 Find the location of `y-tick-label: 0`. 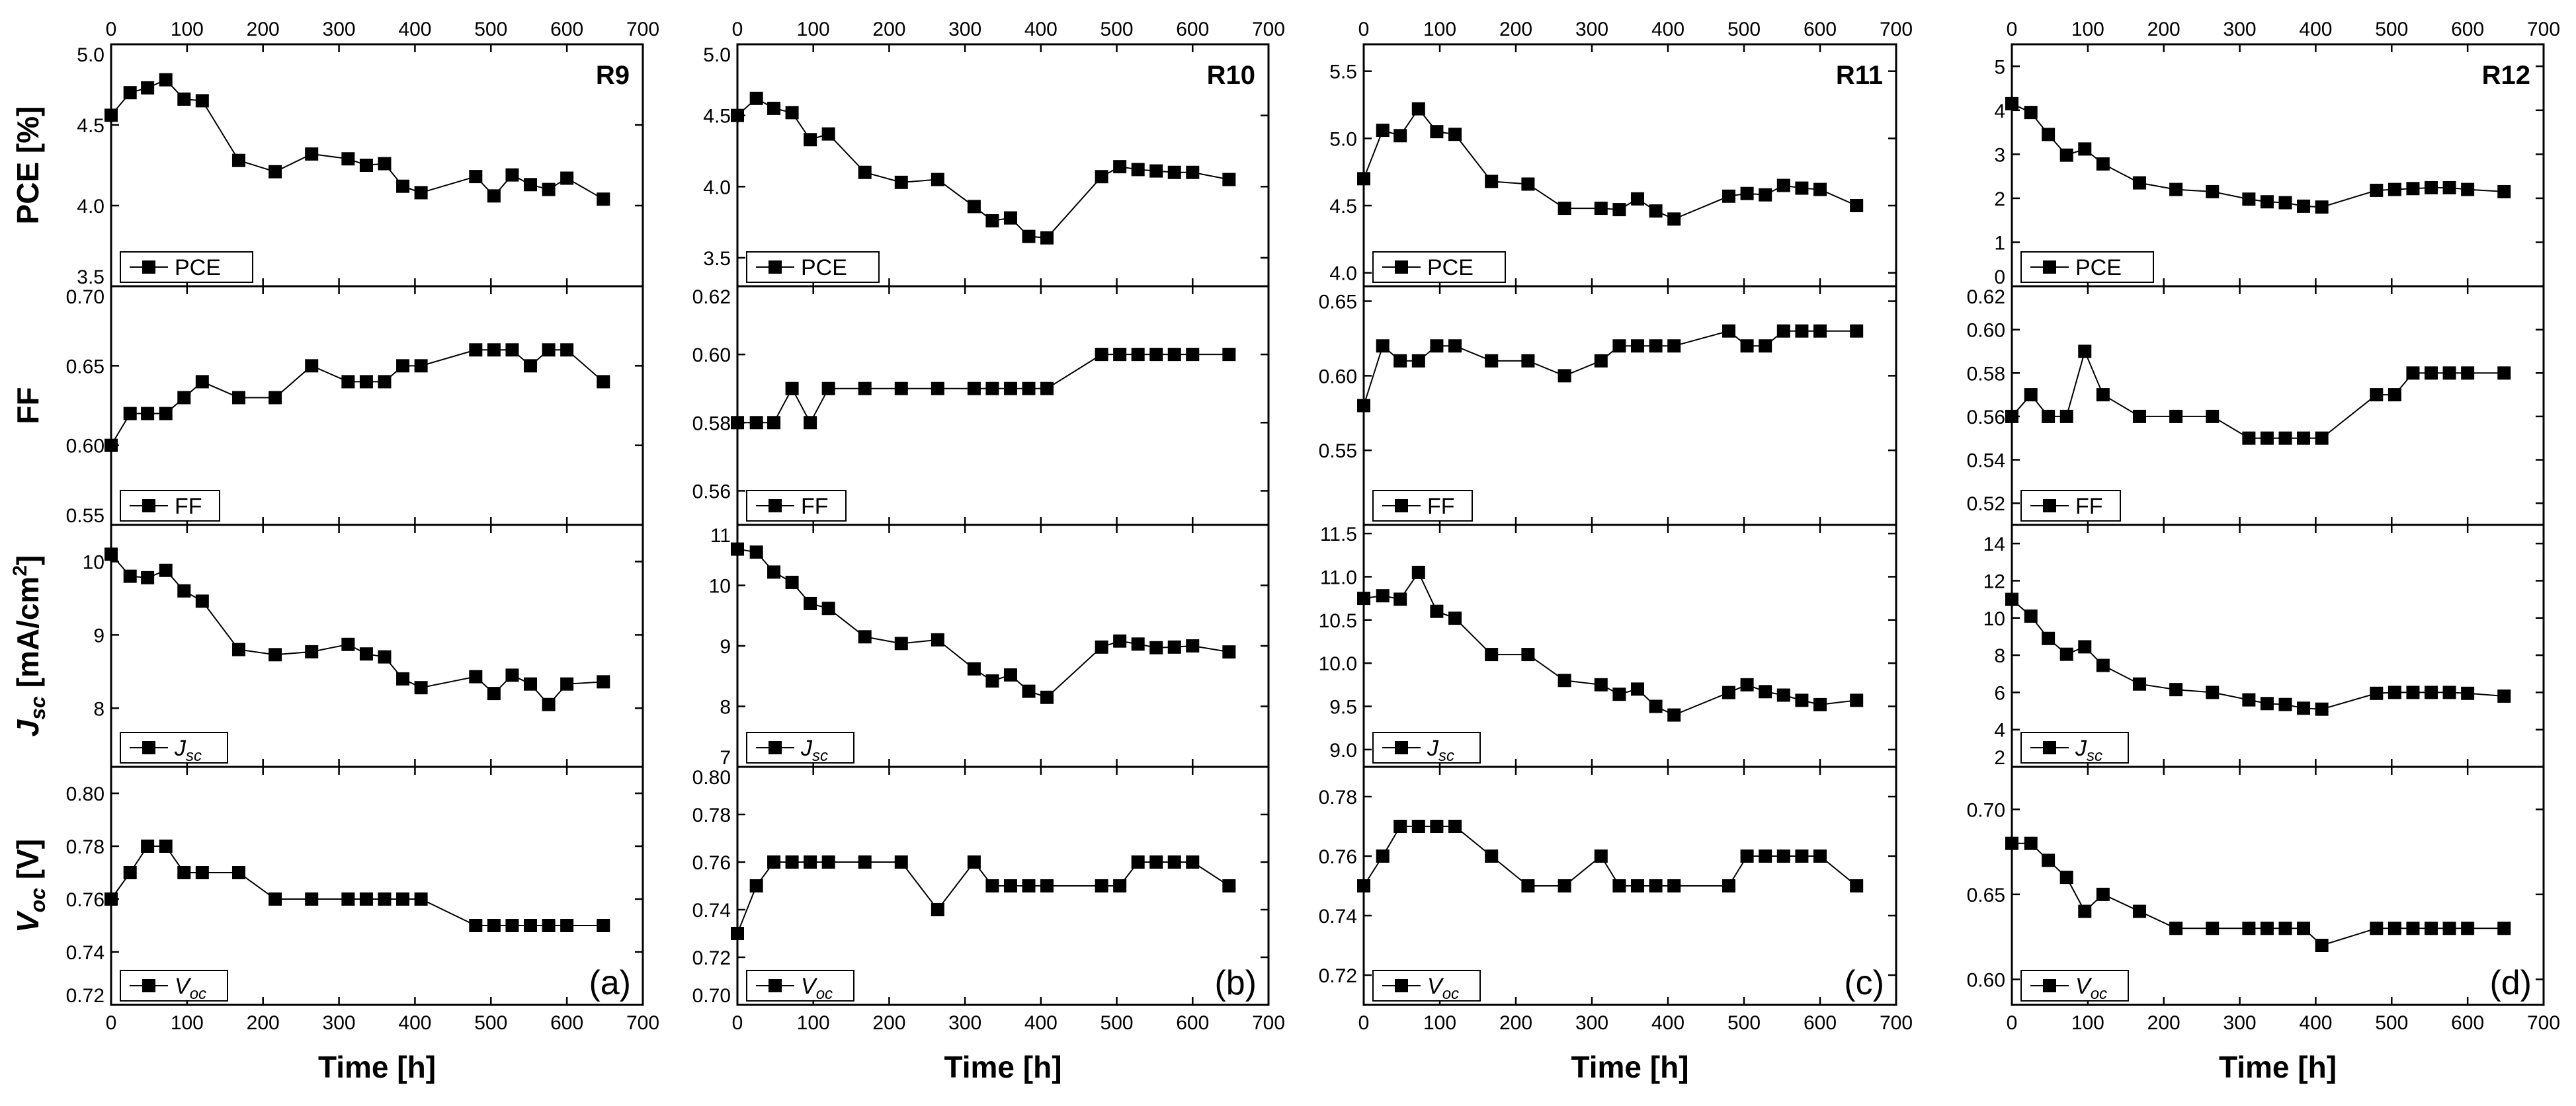

y-tick-label: 0 is located at coordinates (2000, 277).